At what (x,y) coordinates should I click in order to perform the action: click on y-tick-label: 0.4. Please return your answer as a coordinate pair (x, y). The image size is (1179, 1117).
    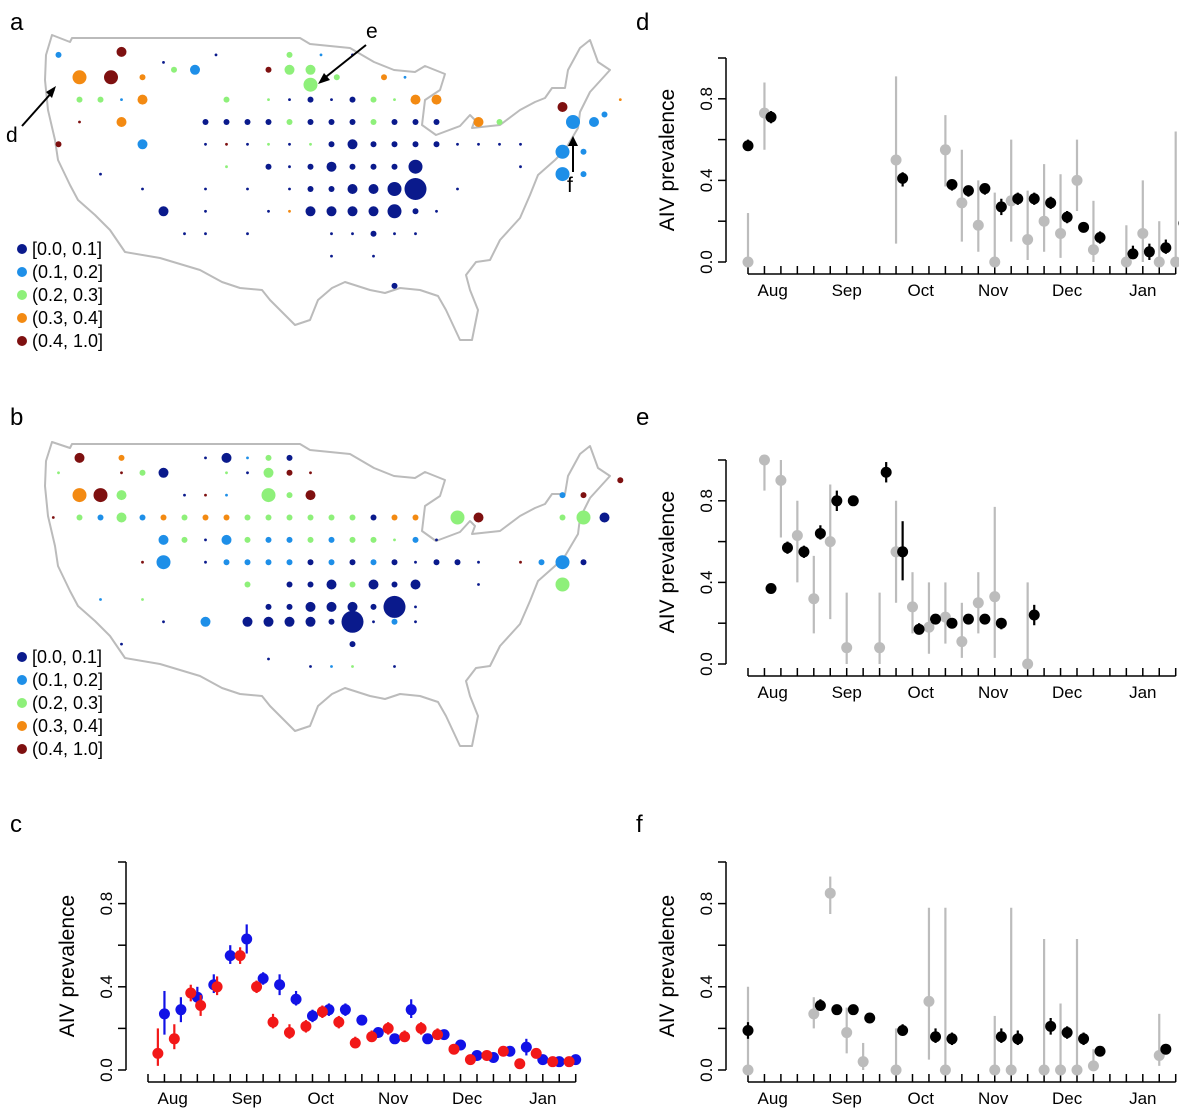
    Looking at the image, I should click on (106, 987).